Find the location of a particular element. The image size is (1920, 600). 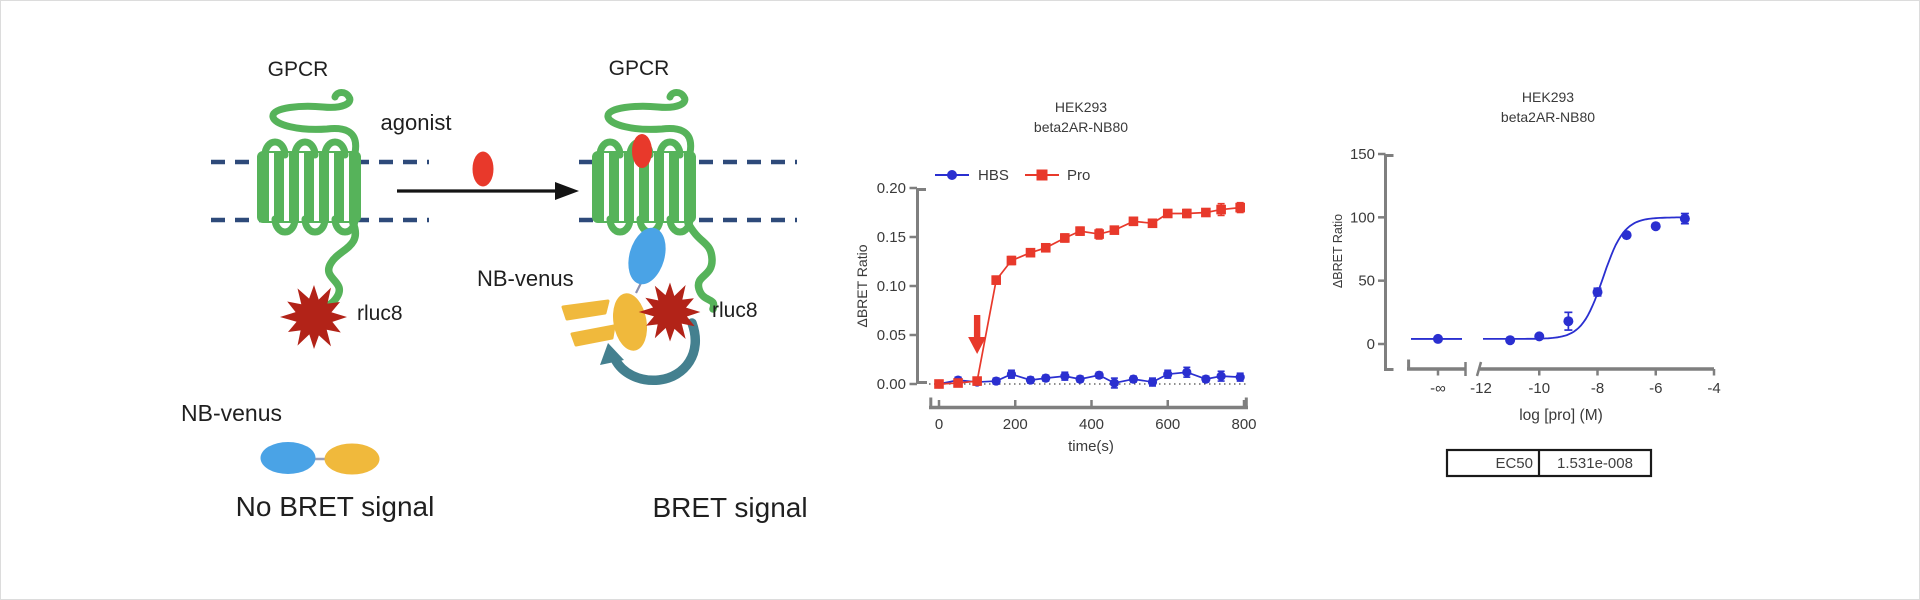

receptor-left is located at coordinates (309, 221).